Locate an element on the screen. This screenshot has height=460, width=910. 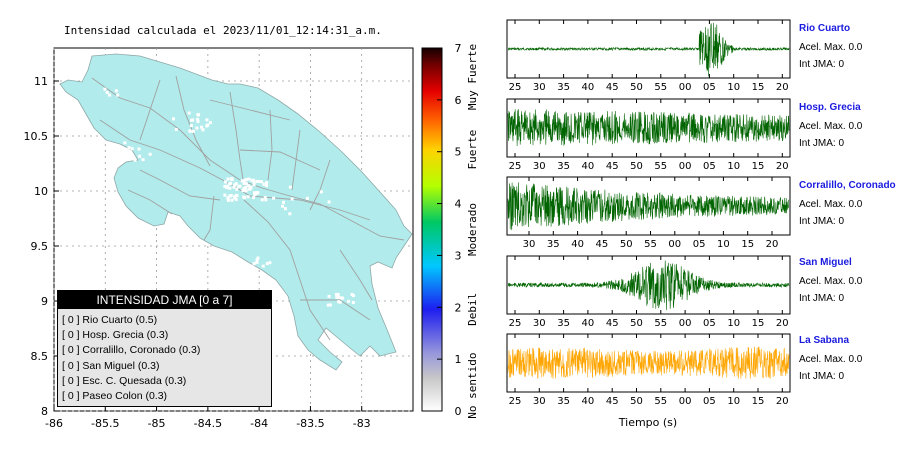
colorbar-tick-label: 4 is located at coordinates (458, 204).